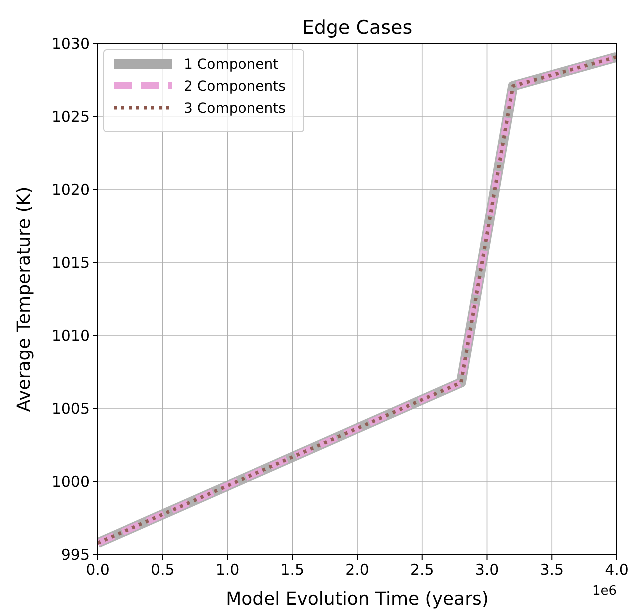  Describe the element at coordinates (232, 65) in the screenshot. I see `legend-label: 1 Component` at that location.